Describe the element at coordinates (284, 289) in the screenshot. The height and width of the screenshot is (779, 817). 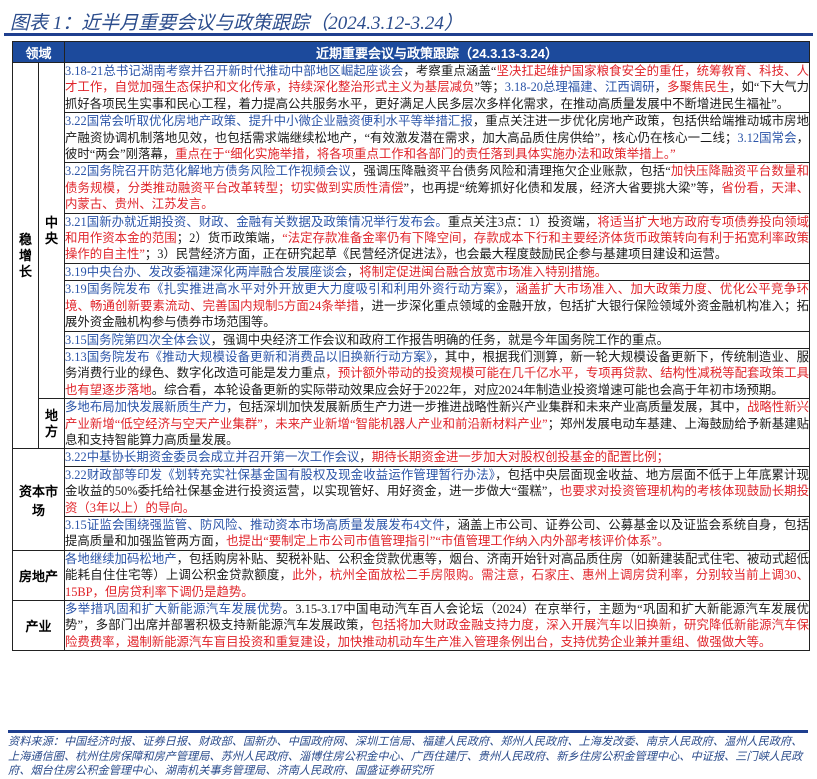
I see `event-headline: 3.19国务院发布《扎实推进高水平对外开放更大力度吸引和利用外资行动方案》` at that location.